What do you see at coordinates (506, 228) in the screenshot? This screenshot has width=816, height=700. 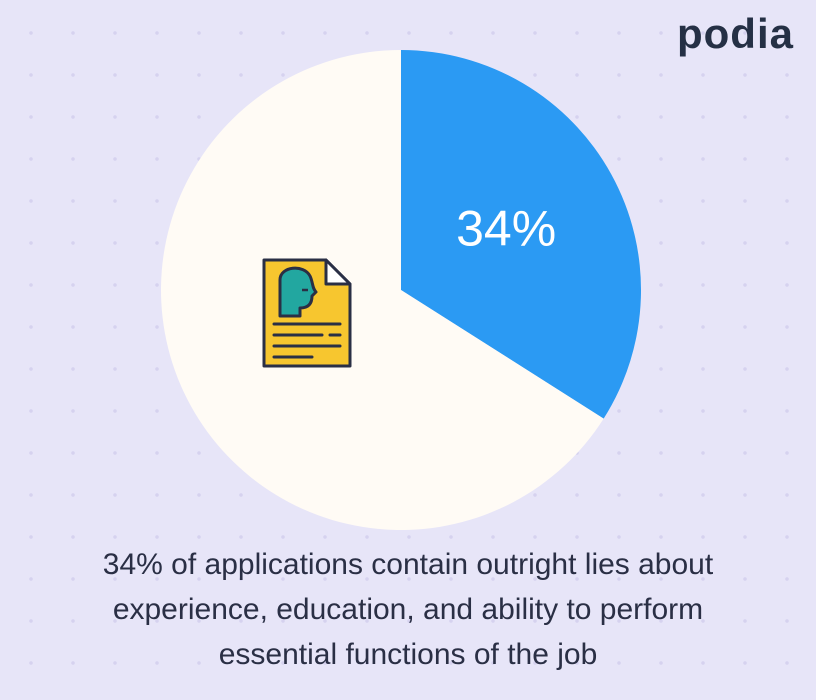 I see `slice-label: 34%` at bounding box center [506, 228].